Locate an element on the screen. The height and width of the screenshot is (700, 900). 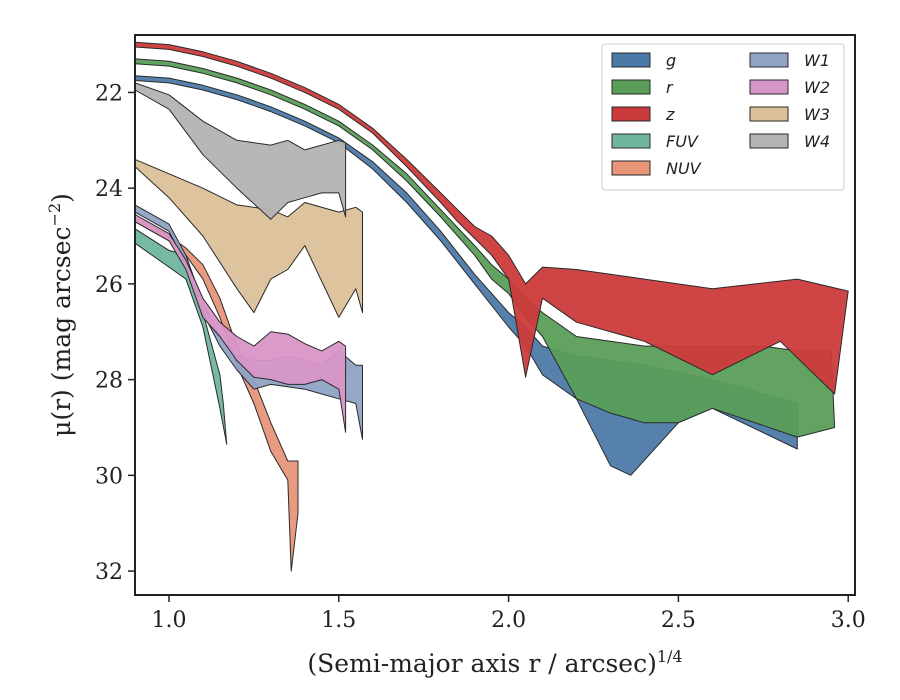
legend-label-w2: W2 is located at coordinates (817, 87).